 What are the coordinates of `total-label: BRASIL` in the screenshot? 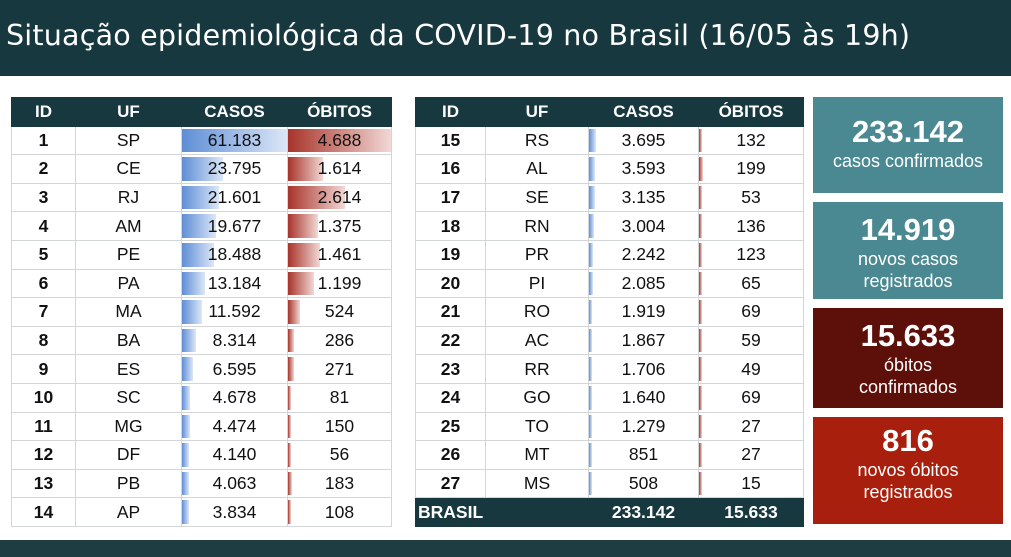 It's located at (502, 512).